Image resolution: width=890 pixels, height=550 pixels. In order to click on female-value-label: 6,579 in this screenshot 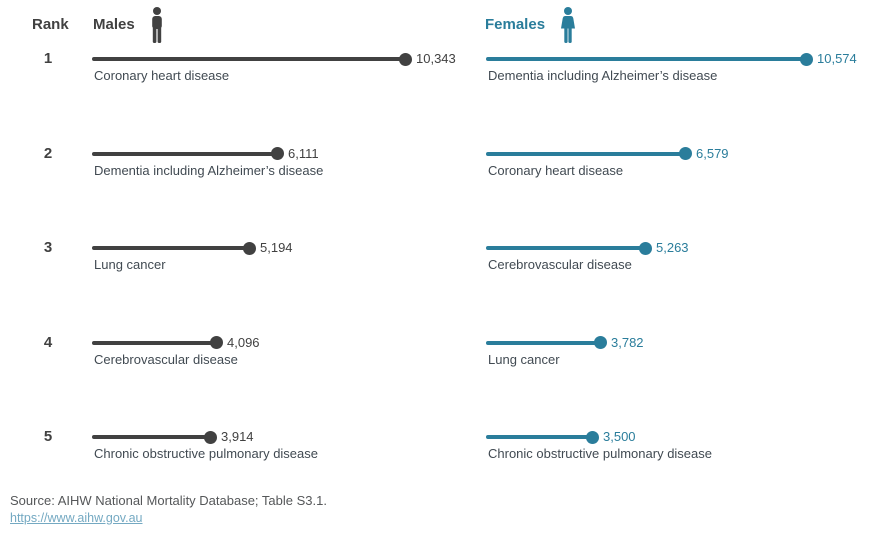, I will do `click(712, 153)`.